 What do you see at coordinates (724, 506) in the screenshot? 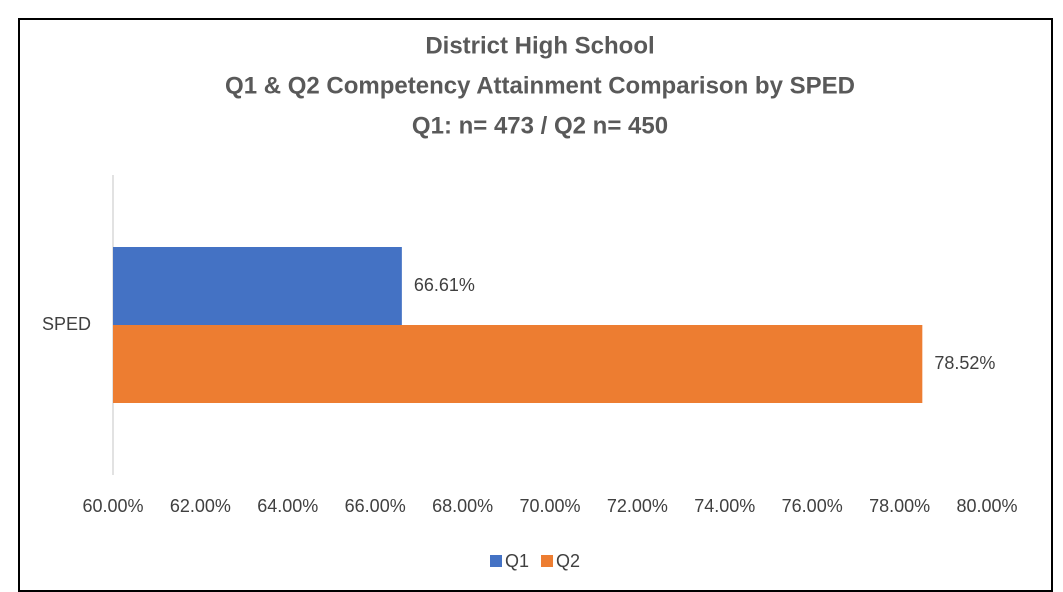
I see `x-tick-label: 74.00%` at bounding box center [724, 506].